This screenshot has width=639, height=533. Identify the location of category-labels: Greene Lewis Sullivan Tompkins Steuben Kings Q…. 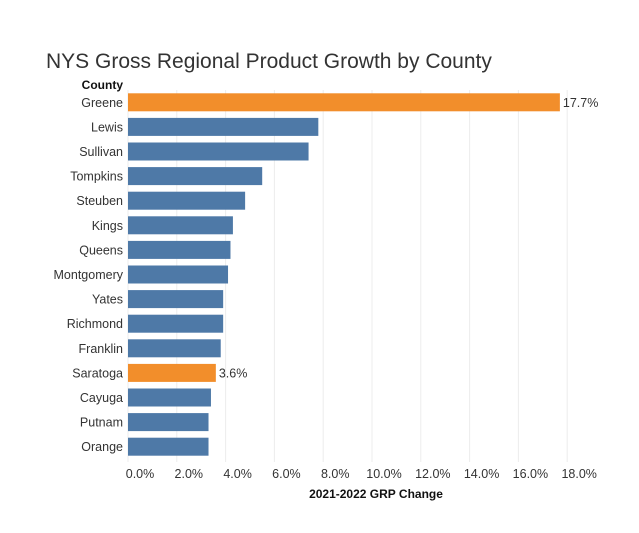
(89, 275).